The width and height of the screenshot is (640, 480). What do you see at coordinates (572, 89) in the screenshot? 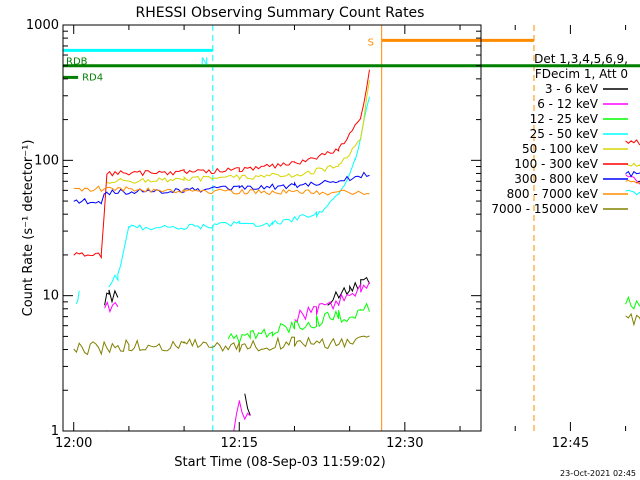
I see `legend-entry-label: 3 - 6 keV` at bounding box center [572, 89].